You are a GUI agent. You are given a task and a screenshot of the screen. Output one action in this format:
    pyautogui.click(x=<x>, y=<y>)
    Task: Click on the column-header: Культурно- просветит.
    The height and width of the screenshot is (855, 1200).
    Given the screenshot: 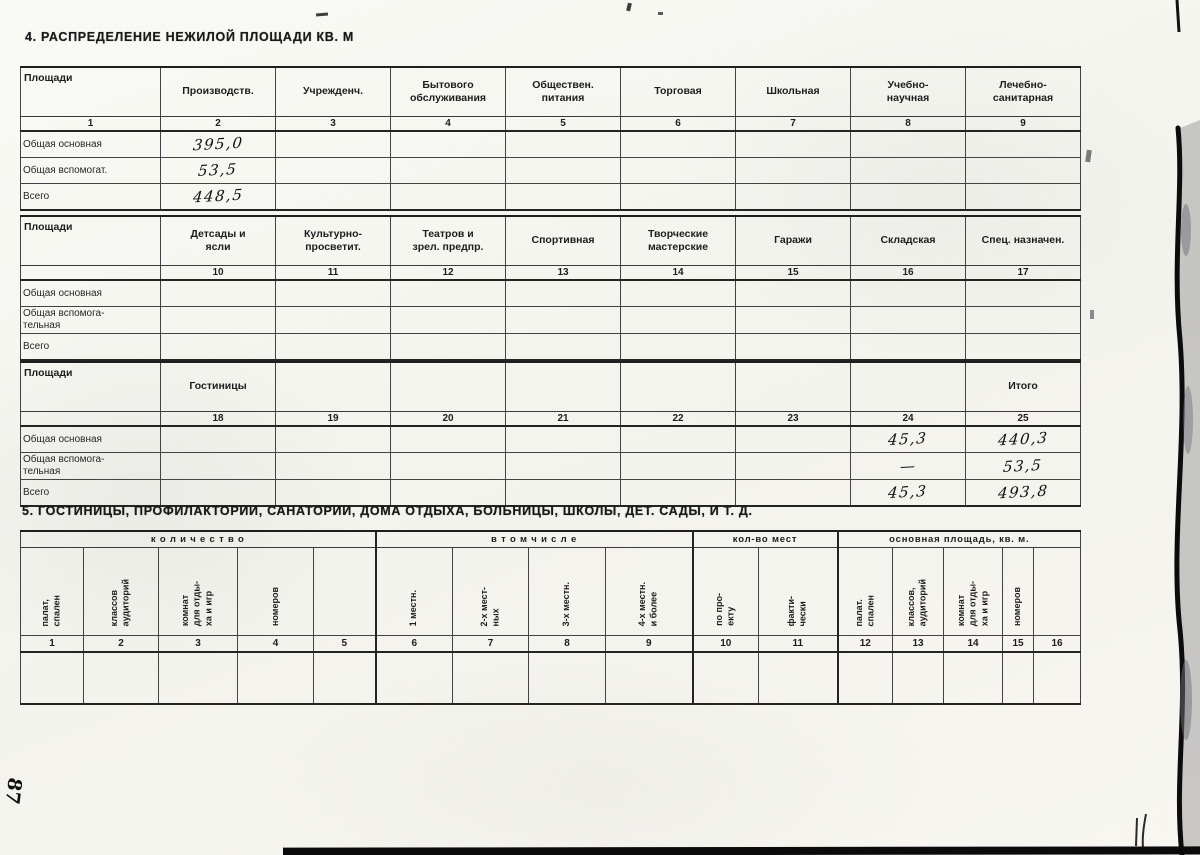 What is the action you would take?
    pyautogui.click(x=333, y=240)
    